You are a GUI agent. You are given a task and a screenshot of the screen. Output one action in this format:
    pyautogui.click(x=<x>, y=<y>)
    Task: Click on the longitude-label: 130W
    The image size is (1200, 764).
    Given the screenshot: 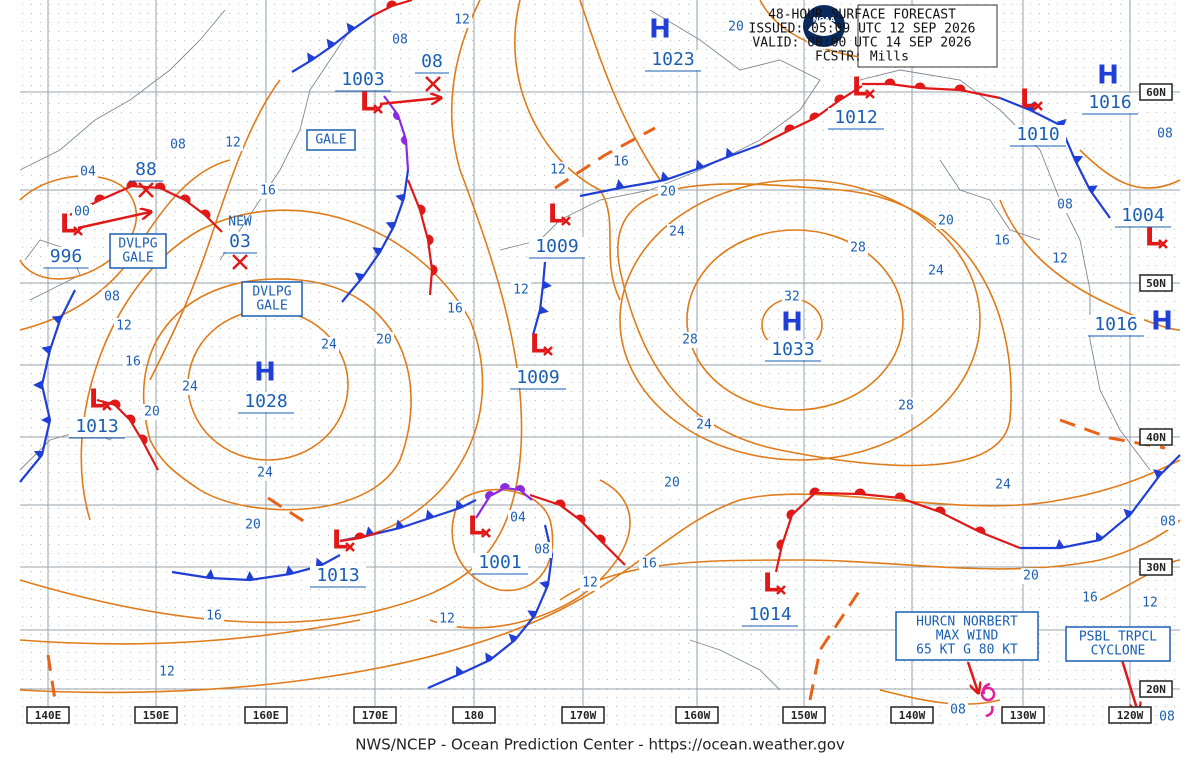 What is the action you would take?
    pyautogui.click(x=1023, y=715)
    